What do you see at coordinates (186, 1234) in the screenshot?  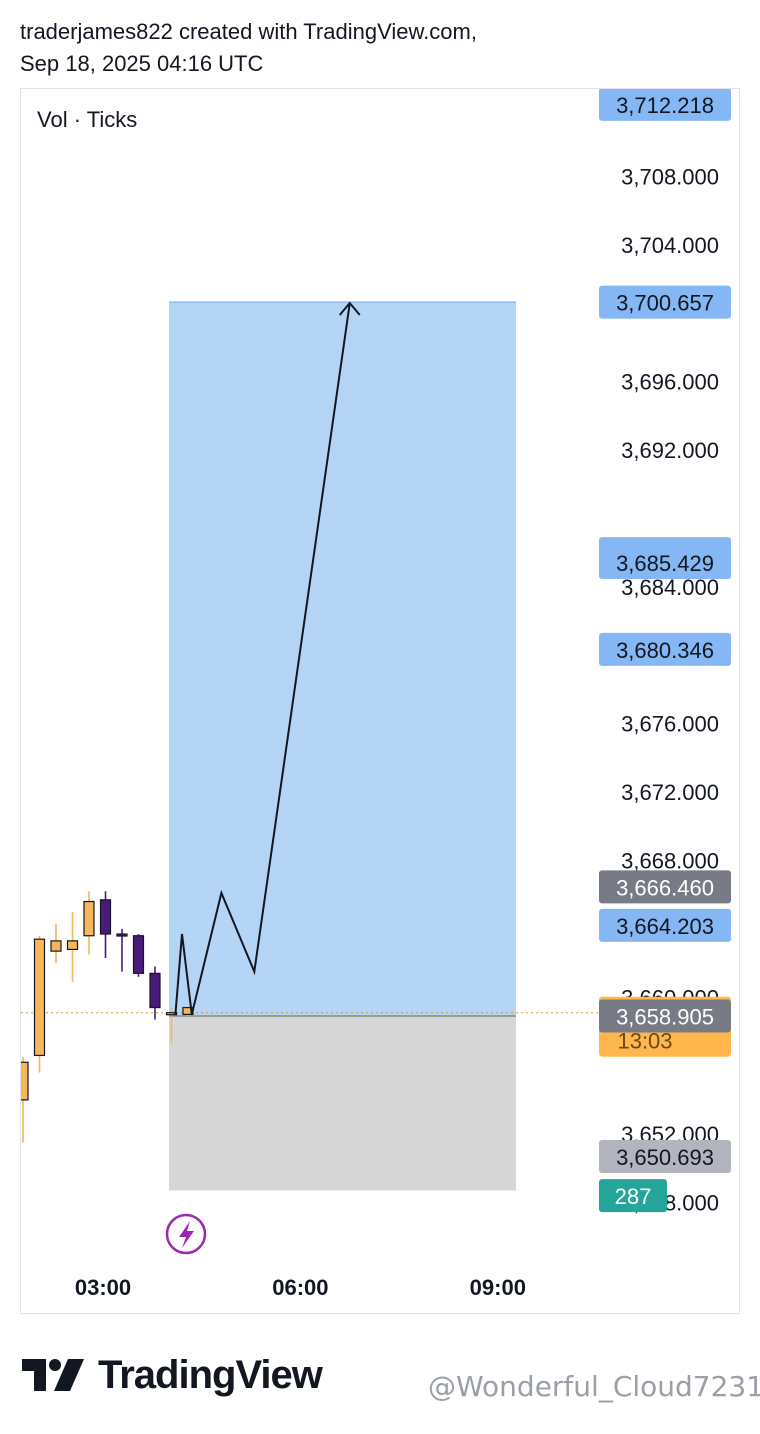 I see `lightning-bolt-icon` at bounding box center [186, 1234].